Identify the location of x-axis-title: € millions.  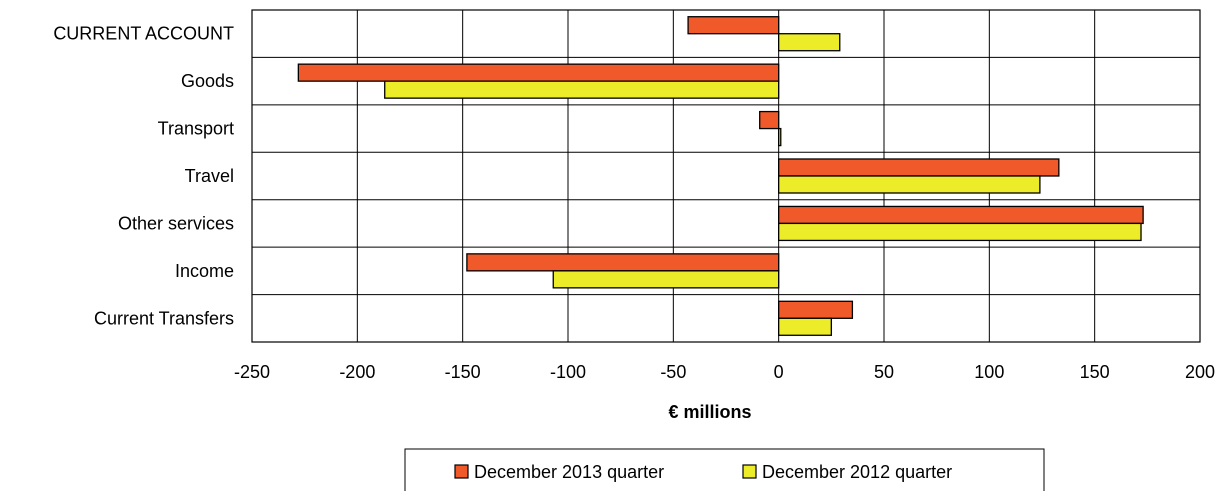
(709, 412).